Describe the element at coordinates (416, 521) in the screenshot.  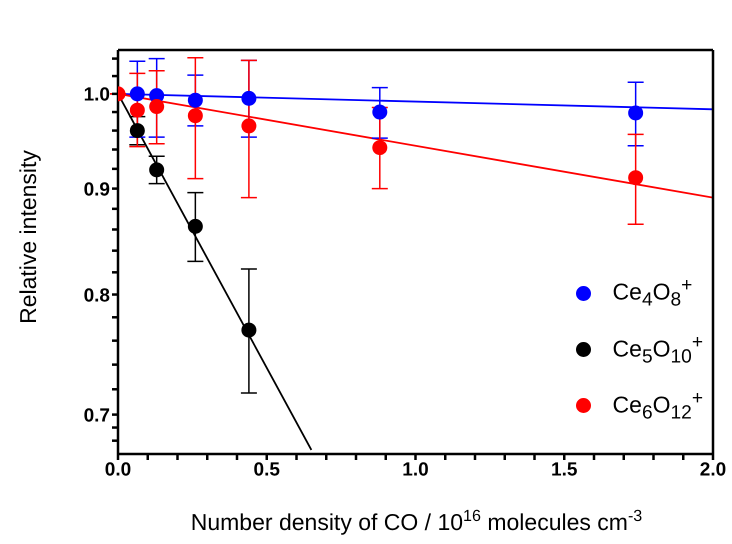
I see `x-axis-title: Number density of CO / 10$^{16}$ molecules cm$^{-3}$` at that location.